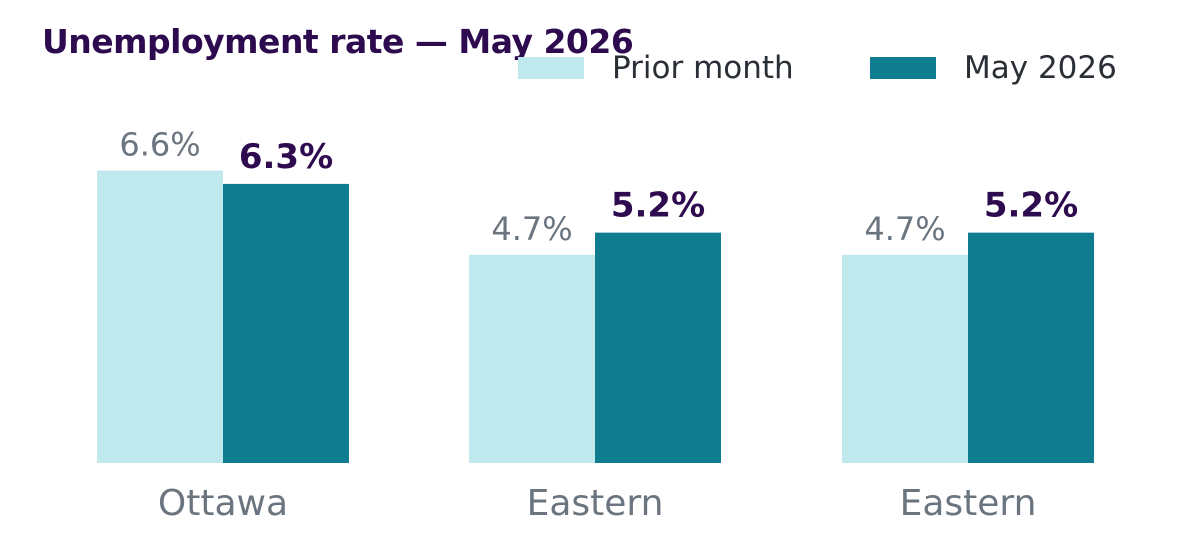 The width and height of the screenshot is (1180, 540). What do you see at coordinates (658, 206) in the screenshot?
I see `data-label-may-2026-eastern-2: 5.2%` at bounding box center [658, 206].